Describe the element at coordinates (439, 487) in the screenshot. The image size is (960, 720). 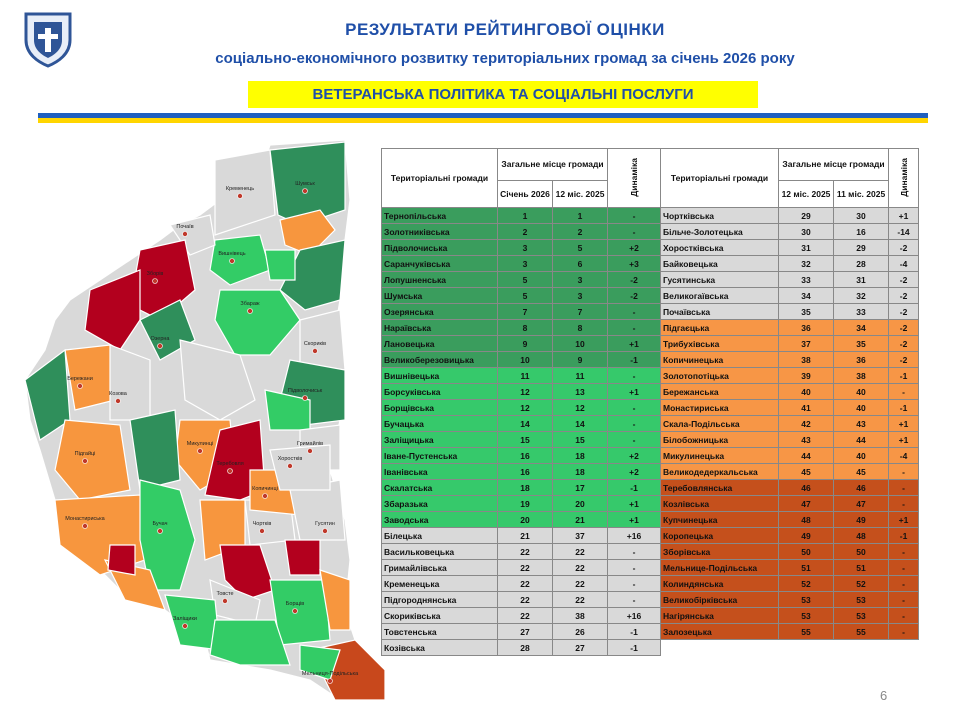
I see `community-name: Скалатська` at that location.